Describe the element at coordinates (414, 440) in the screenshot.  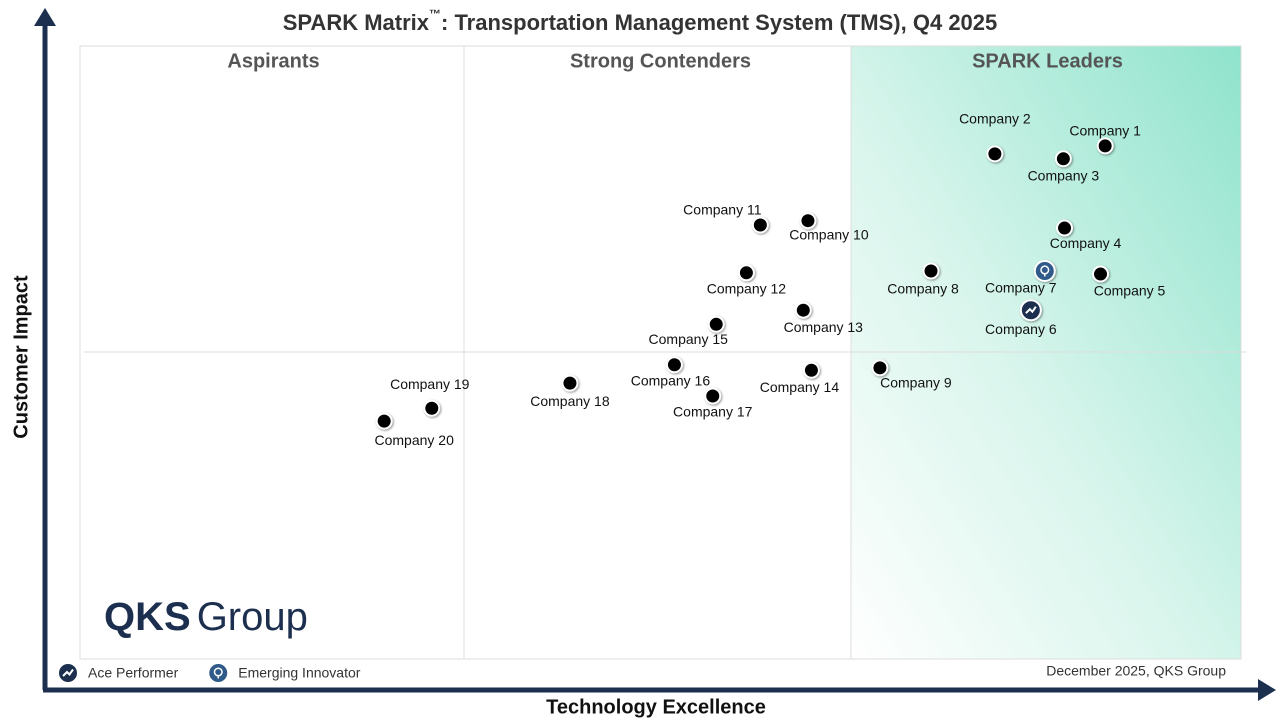
I see `point-label: Company 20` at that location.